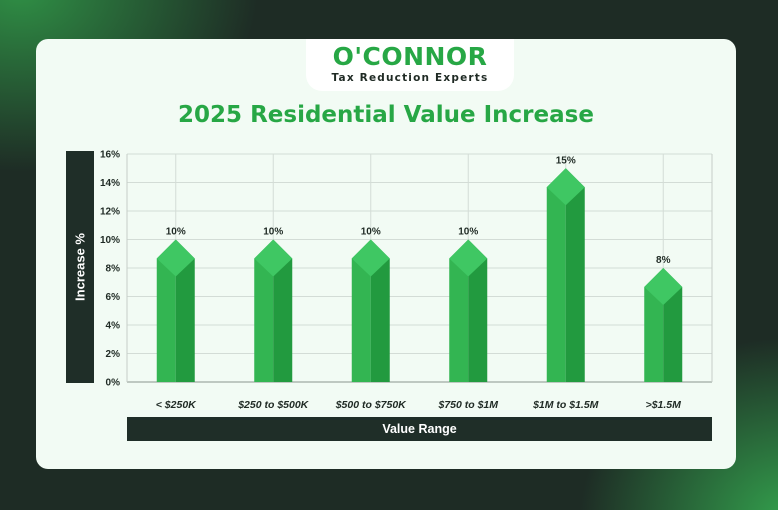 The height and width of the screenshot is (510, 778). I want to click on brand-tagline: Tax Reduction Experts, so click(410, 78).